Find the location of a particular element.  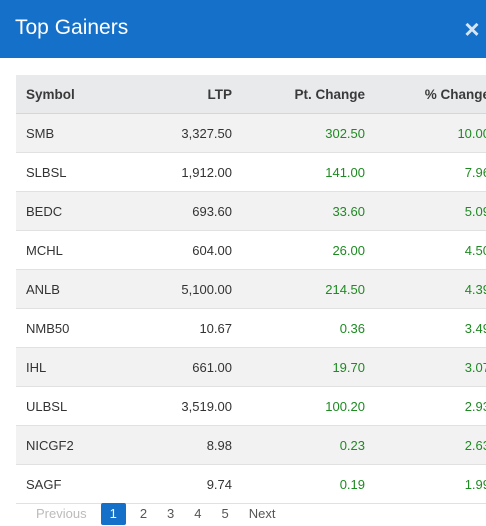

cell-symbol: SMB is located at coordinates (72, 133).